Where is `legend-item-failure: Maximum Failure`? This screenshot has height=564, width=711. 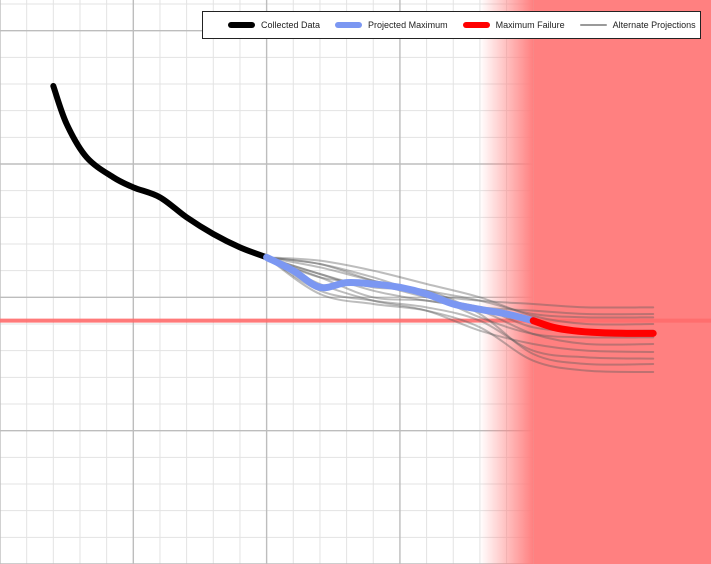
legend-item-failure: Maximum Failure is located at coordinates (513, 25).